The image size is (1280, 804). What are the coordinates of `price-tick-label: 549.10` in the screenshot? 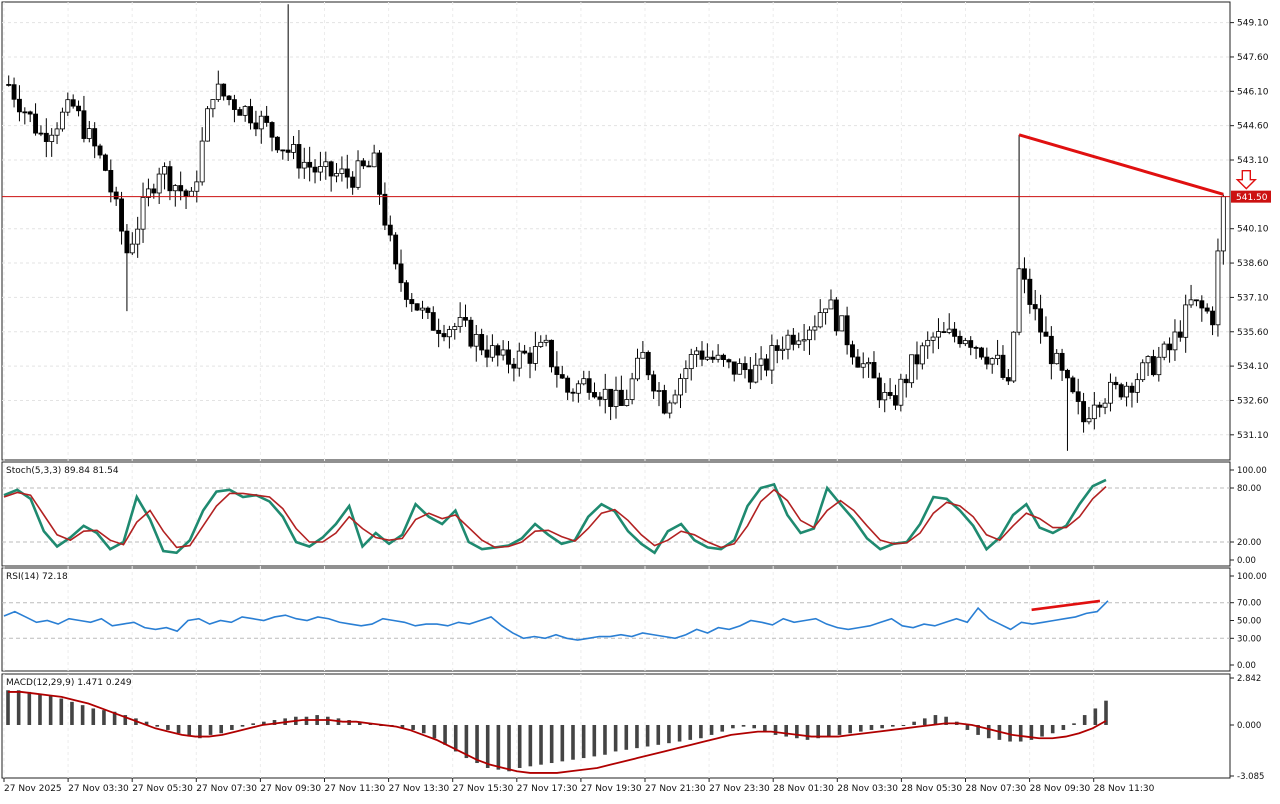 It's located at (1253, 24).